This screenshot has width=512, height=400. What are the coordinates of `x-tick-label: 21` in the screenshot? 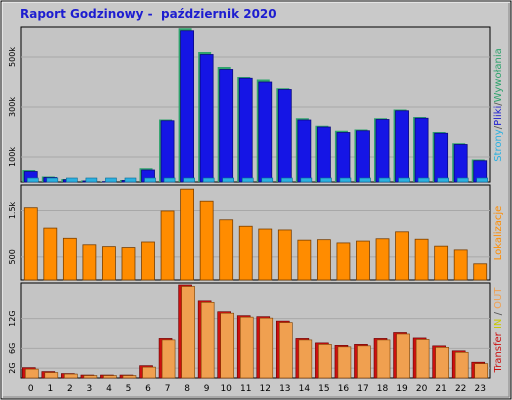 It's located at (440, 389).